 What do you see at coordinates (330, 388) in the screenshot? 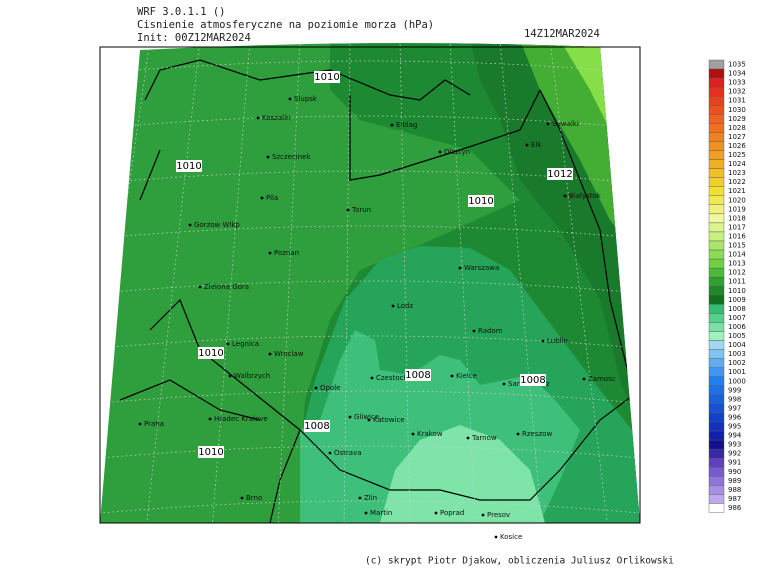
I see `city-label: Opole` at bounding box center [330, 388].